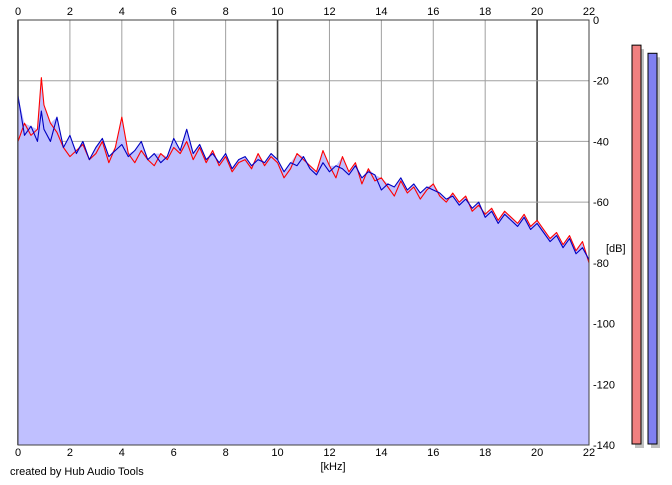 This screenshot has height=485, width=672. Describe the element at coordinates (601, 142) in the screenshot. I see `y-tick-label: -40` at that location.